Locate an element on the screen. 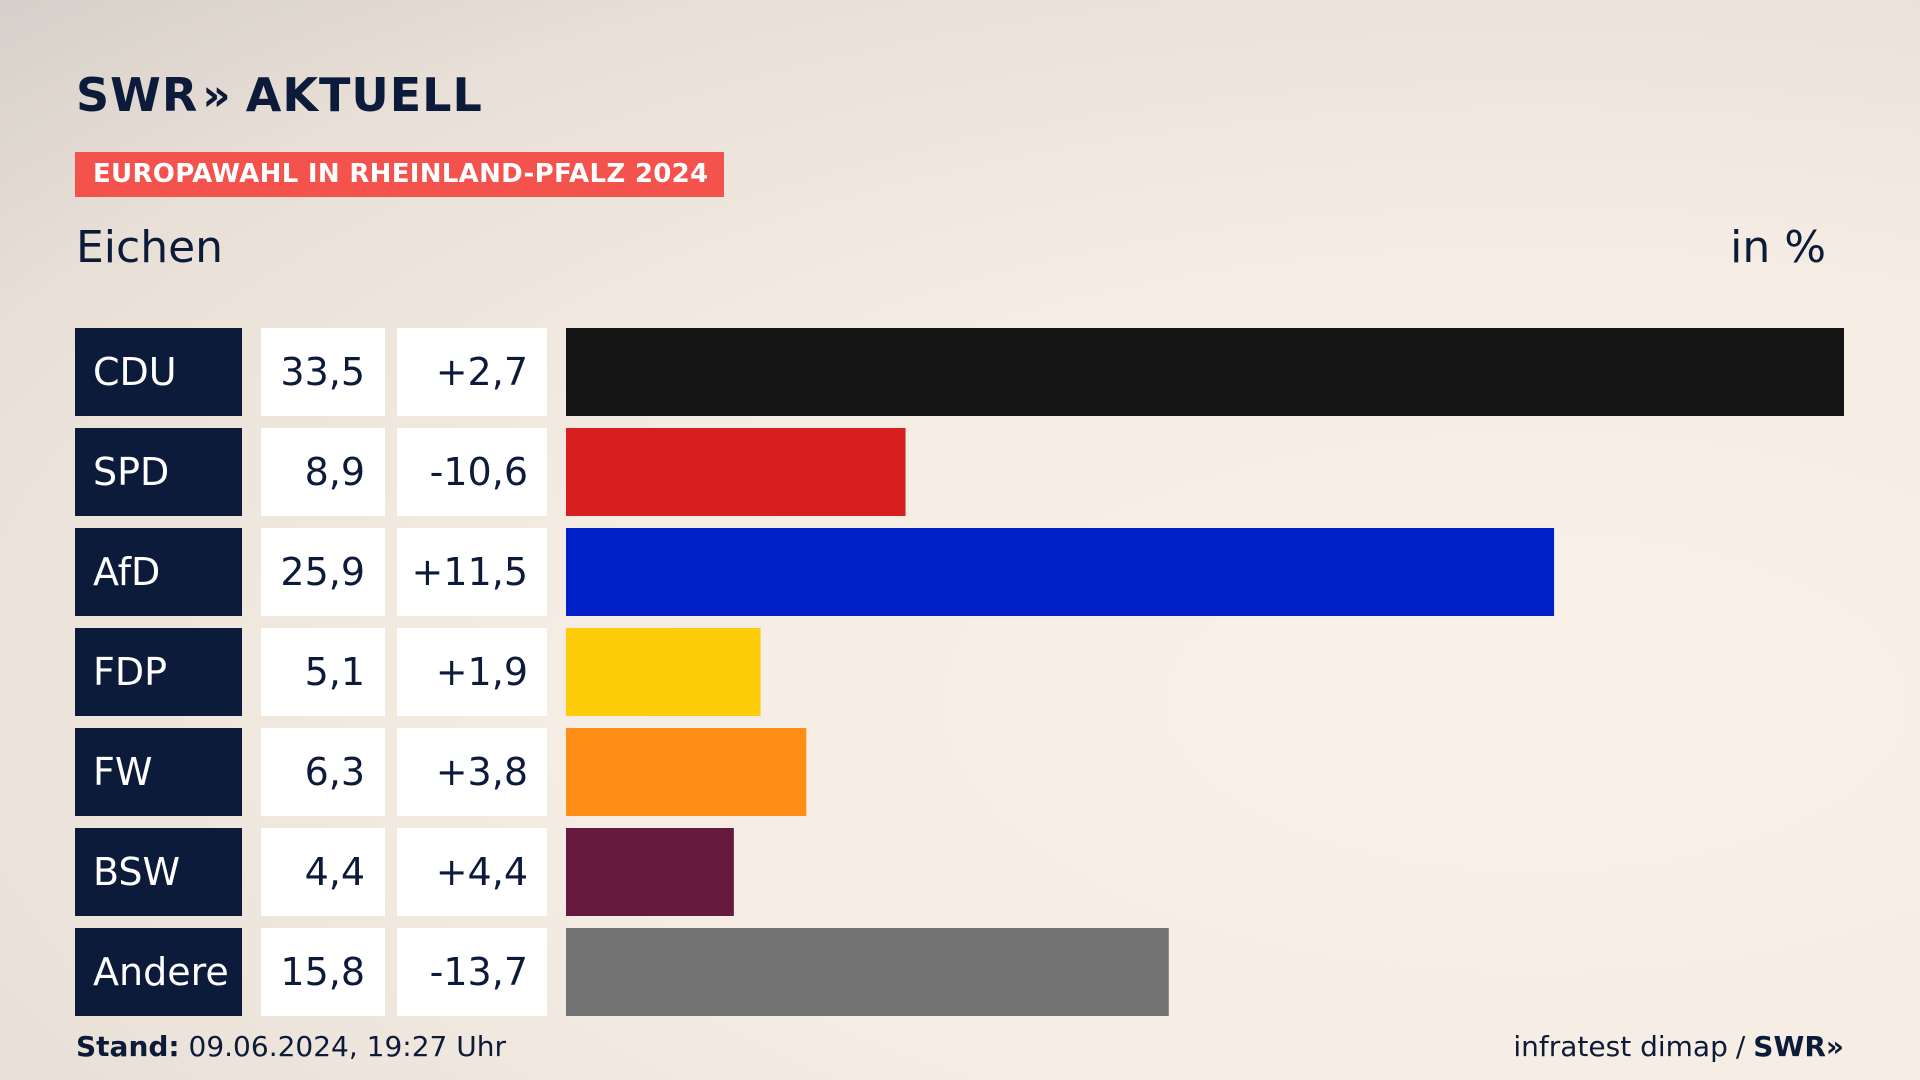  value-label: 33,5 is located at coordinates (322, 372).